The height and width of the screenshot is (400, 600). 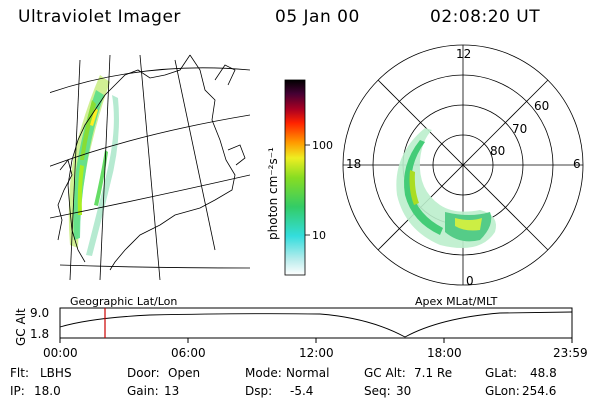 What do you see at coordinates (316, 353) in the screenshot?
I see `xtick-1200: 12:00` at bounding box center [316, 353].